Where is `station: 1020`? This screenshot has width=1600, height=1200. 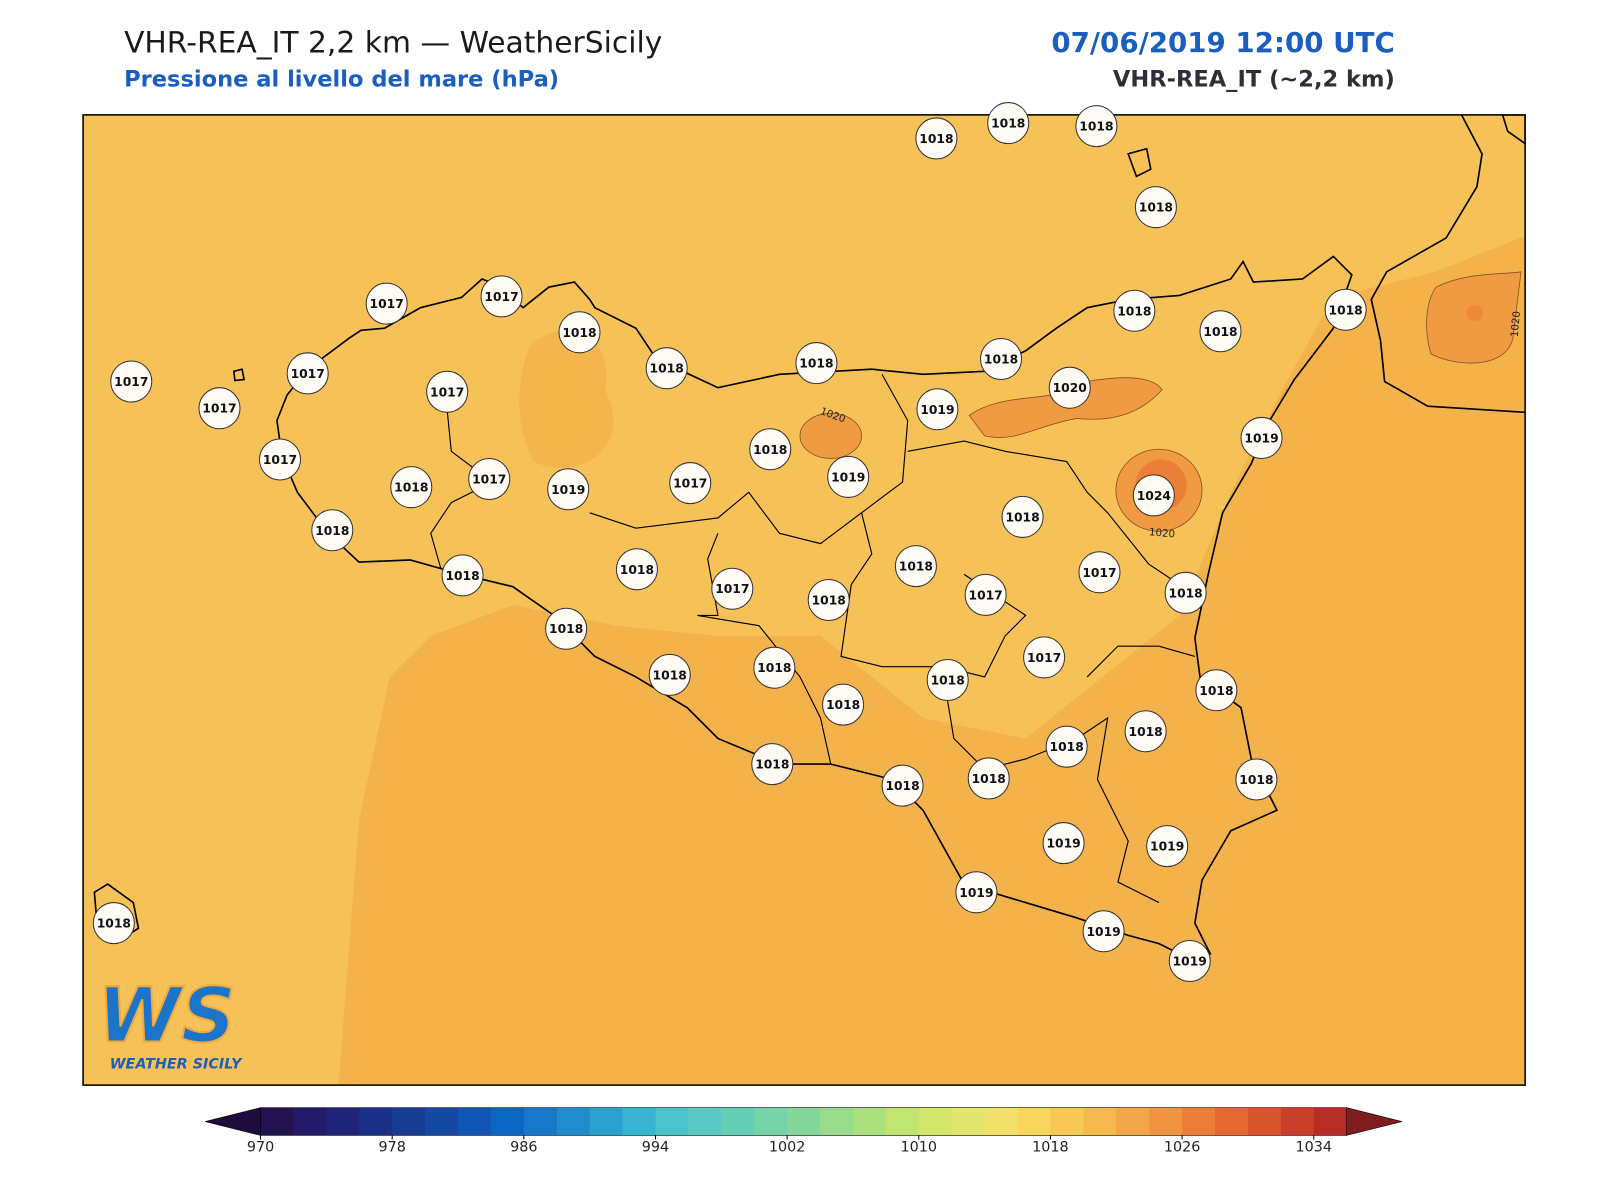
station: 1020 is located at coordinates (1069, 387).